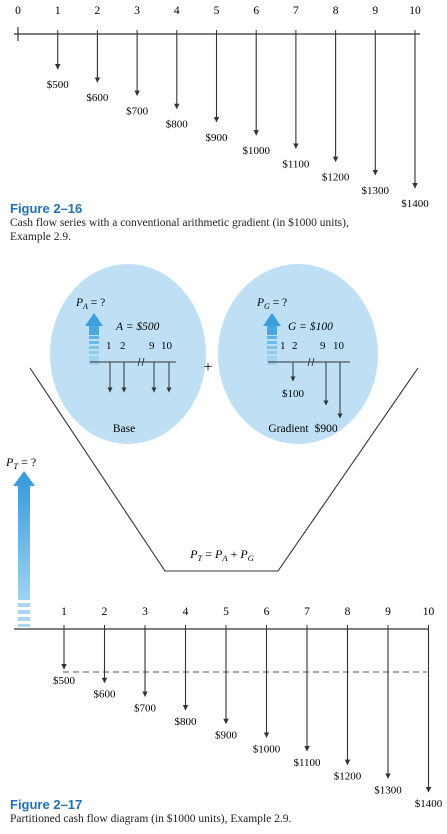 This screenshot has height=834, width=447. Describe the element at coordinates (64, 681) in the screenshot. I see `figure-17-amount-1: $500` at that location.